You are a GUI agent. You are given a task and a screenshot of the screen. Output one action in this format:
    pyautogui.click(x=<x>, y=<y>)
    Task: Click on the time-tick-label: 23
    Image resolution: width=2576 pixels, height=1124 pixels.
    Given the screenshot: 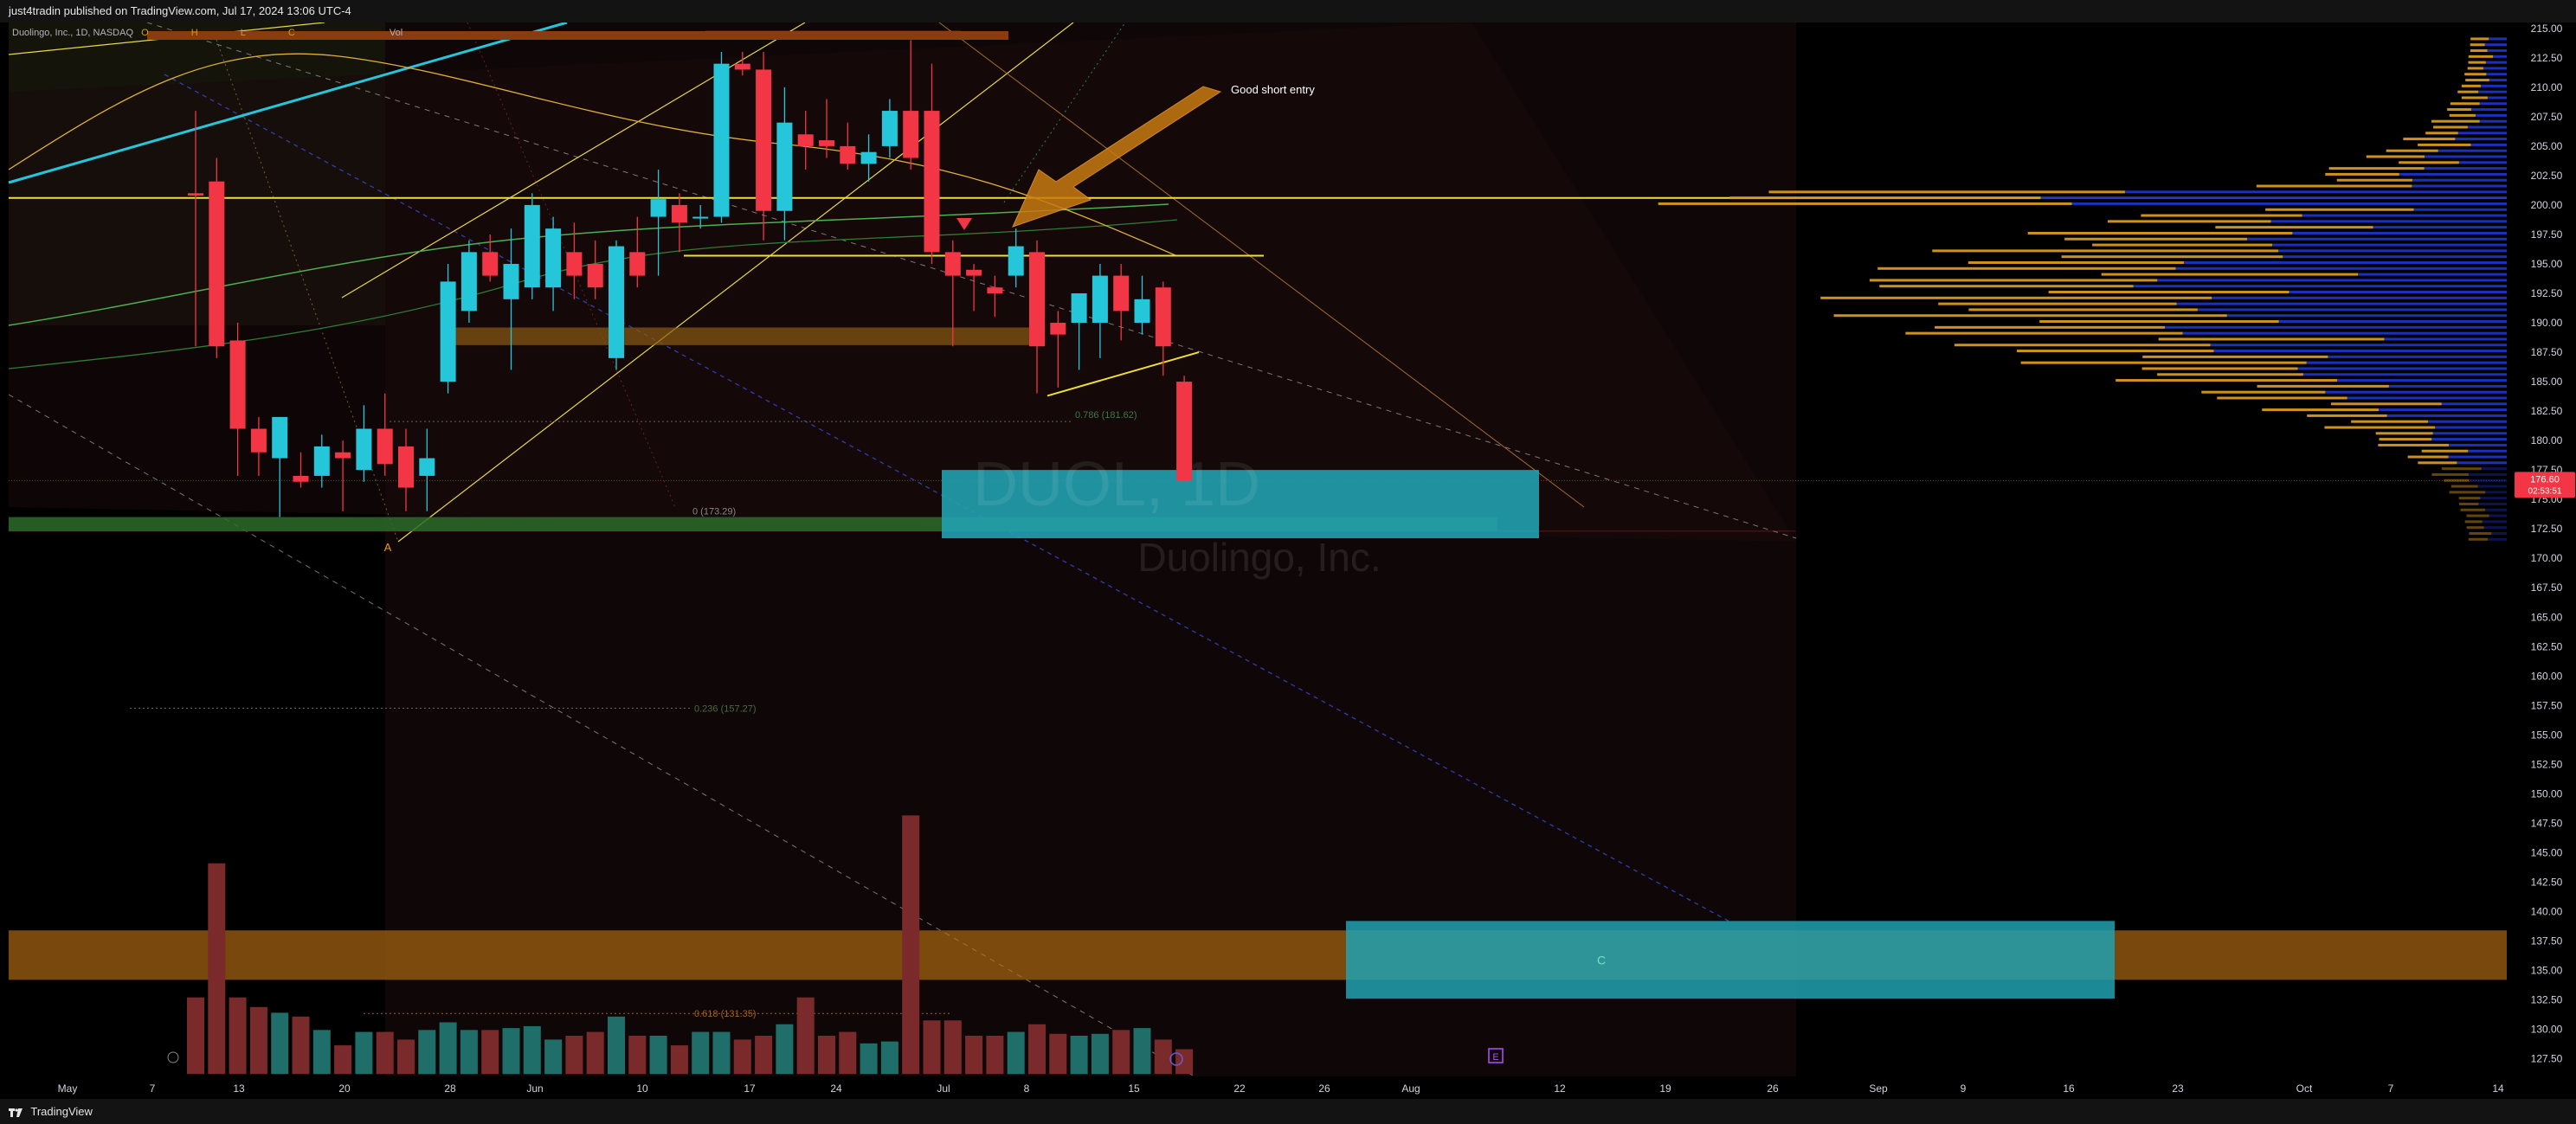 What is the action you would take?
    pyautogui.click(x=2178, y=1089)
    